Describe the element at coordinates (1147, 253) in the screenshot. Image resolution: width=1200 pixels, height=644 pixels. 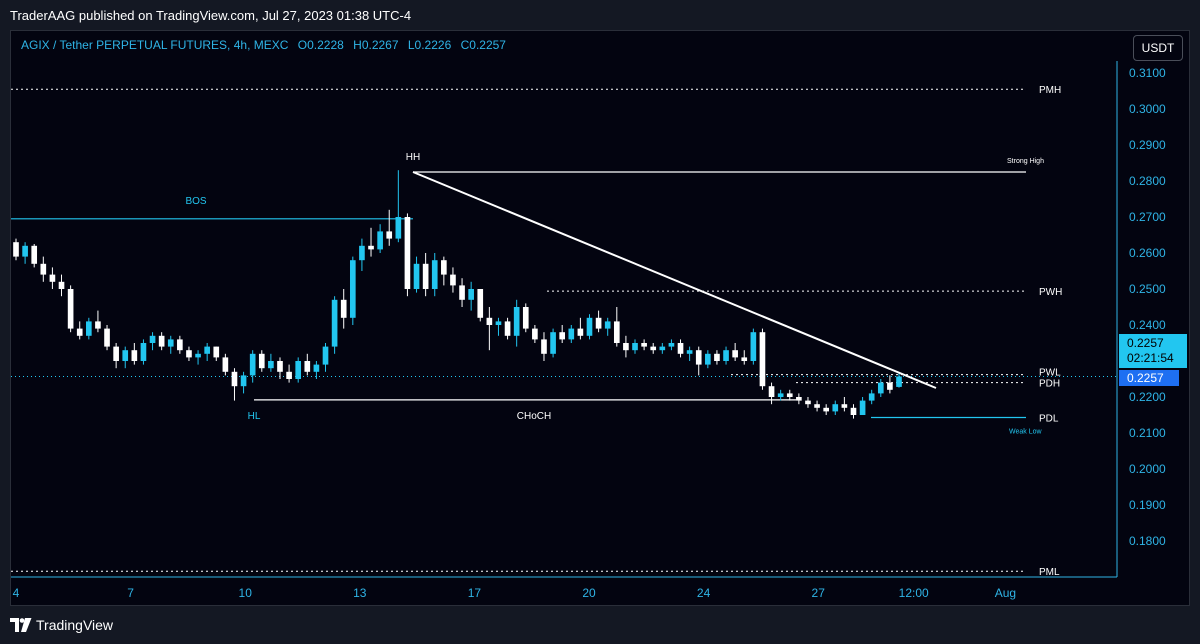
I see `price-tick-label: 0.2600` at that location.